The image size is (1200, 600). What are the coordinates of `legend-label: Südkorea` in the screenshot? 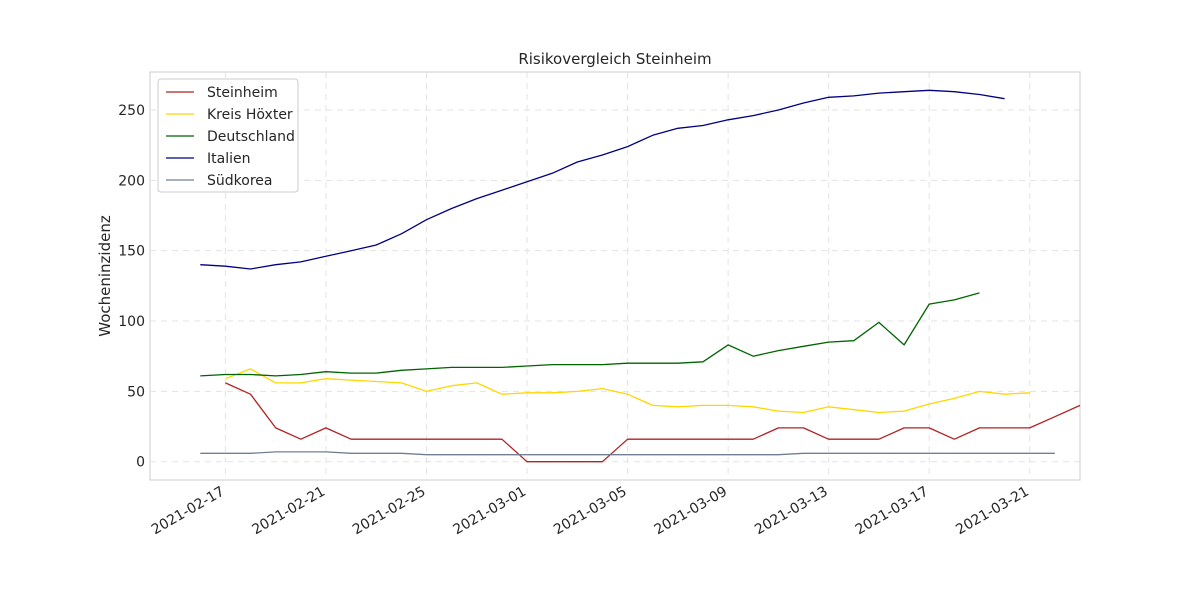 It's located at (239, 181).